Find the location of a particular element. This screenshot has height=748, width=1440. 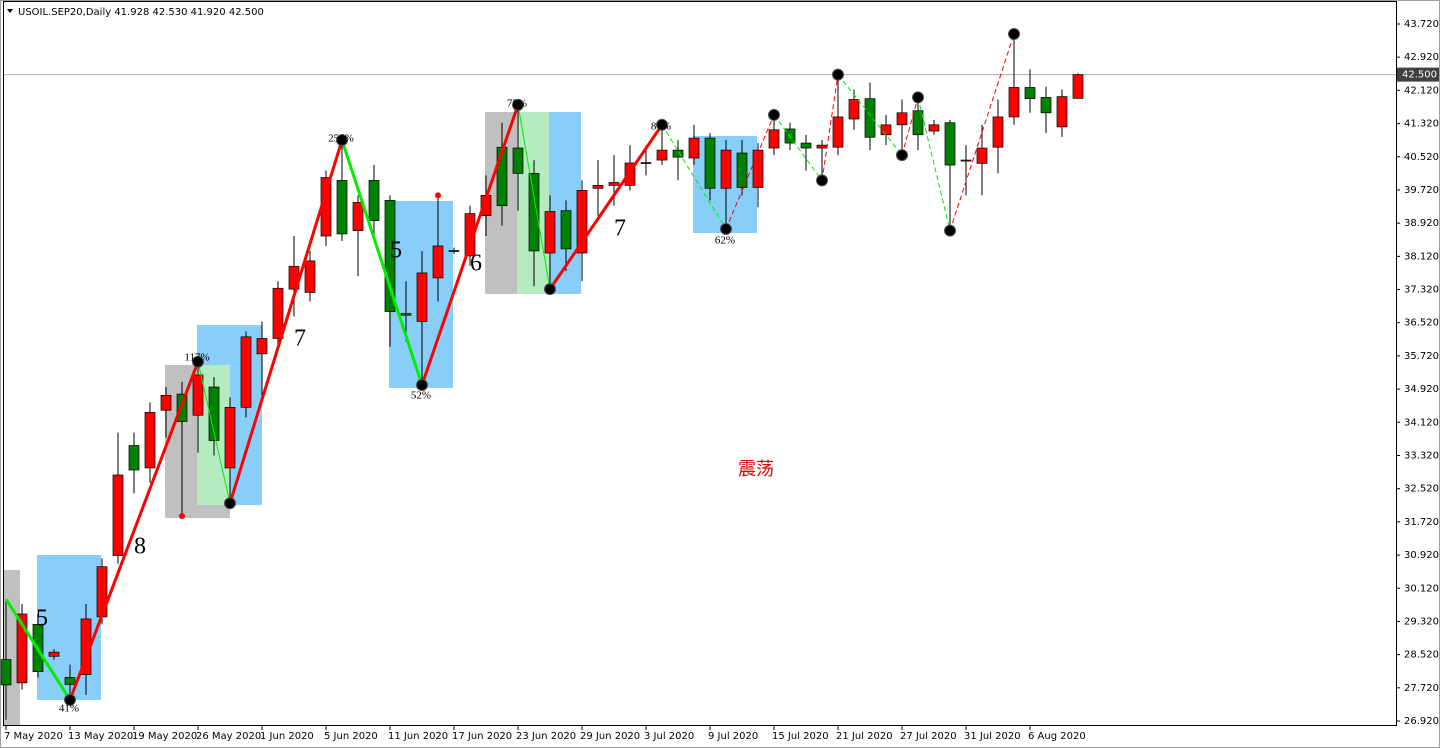

y-tick-label: 43.720 is located at coordinates (1421, 24).